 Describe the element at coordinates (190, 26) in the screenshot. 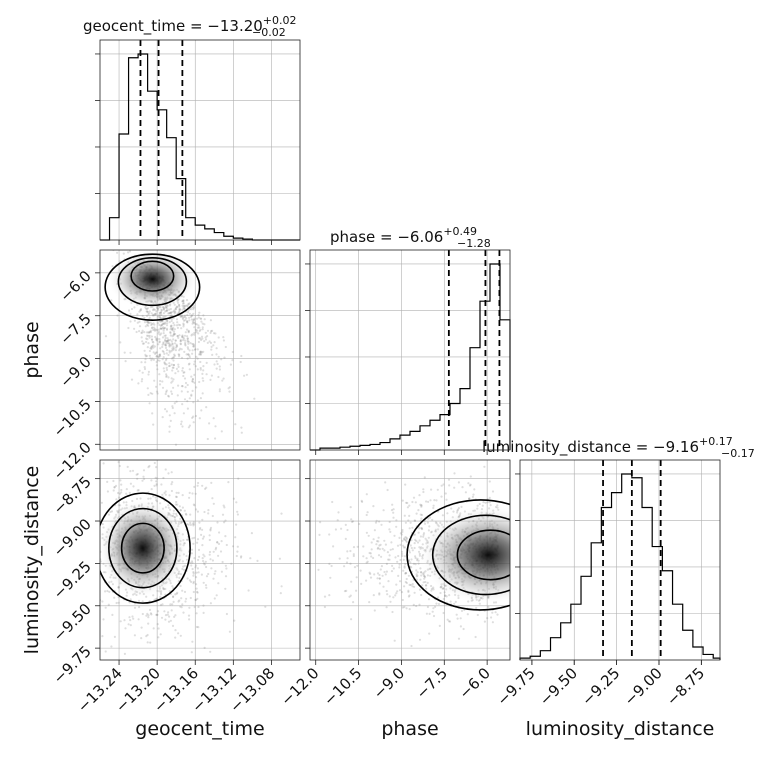

I see `title-geocent-time: geocent_time = −13.20+0.02 −0.02` at that location.